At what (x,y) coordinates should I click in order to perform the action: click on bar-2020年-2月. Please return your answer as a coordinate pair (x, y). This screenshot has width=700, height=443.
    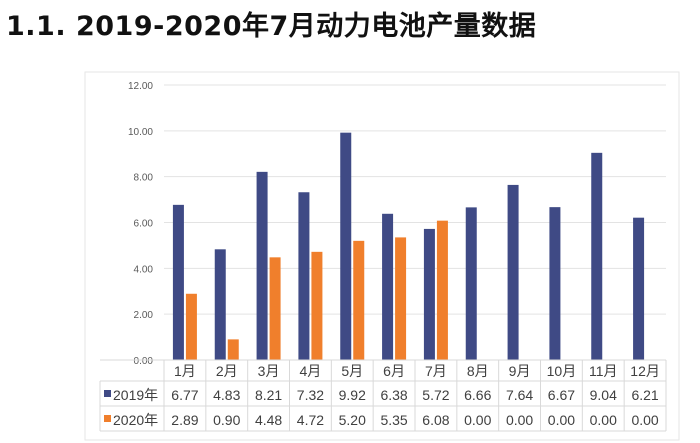
    Looking at the image, I should click on (233, 349).